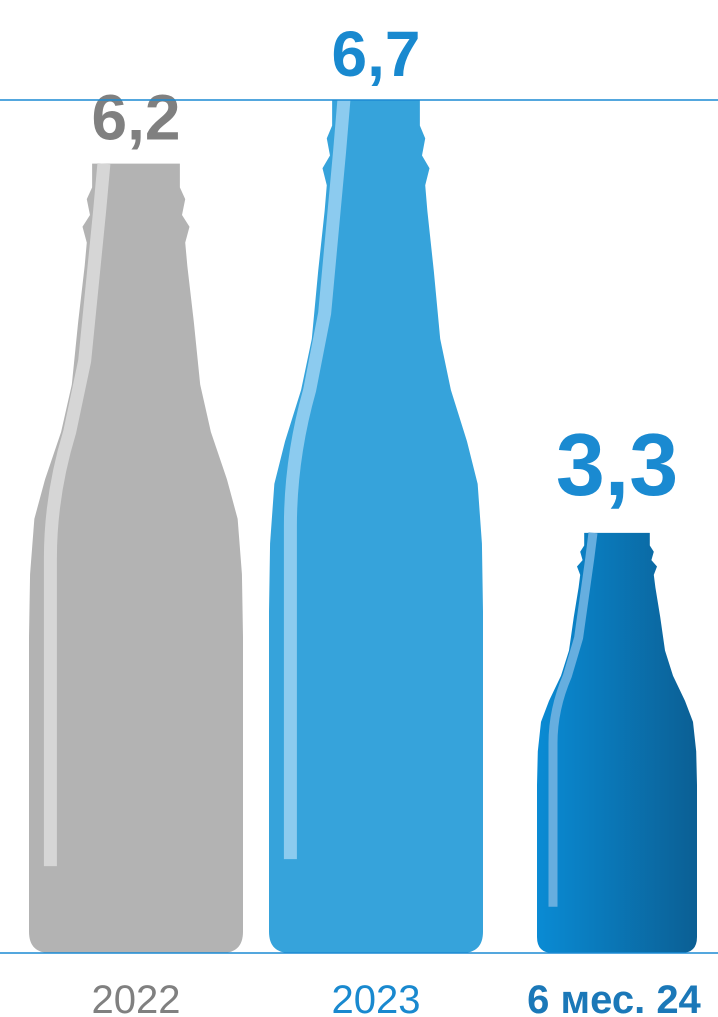  Describe the element at coordinates (136, 118) in the screenshot. I see `value-label: 6,2` at that location.